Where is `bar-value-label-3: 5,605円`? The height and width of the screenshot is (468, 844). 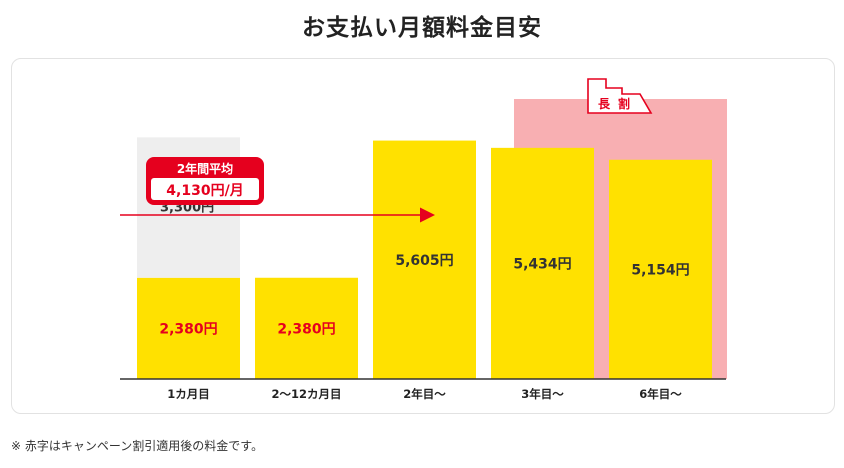 bar-value-label-3: 5,605円 is located at coordinates (424, 261).